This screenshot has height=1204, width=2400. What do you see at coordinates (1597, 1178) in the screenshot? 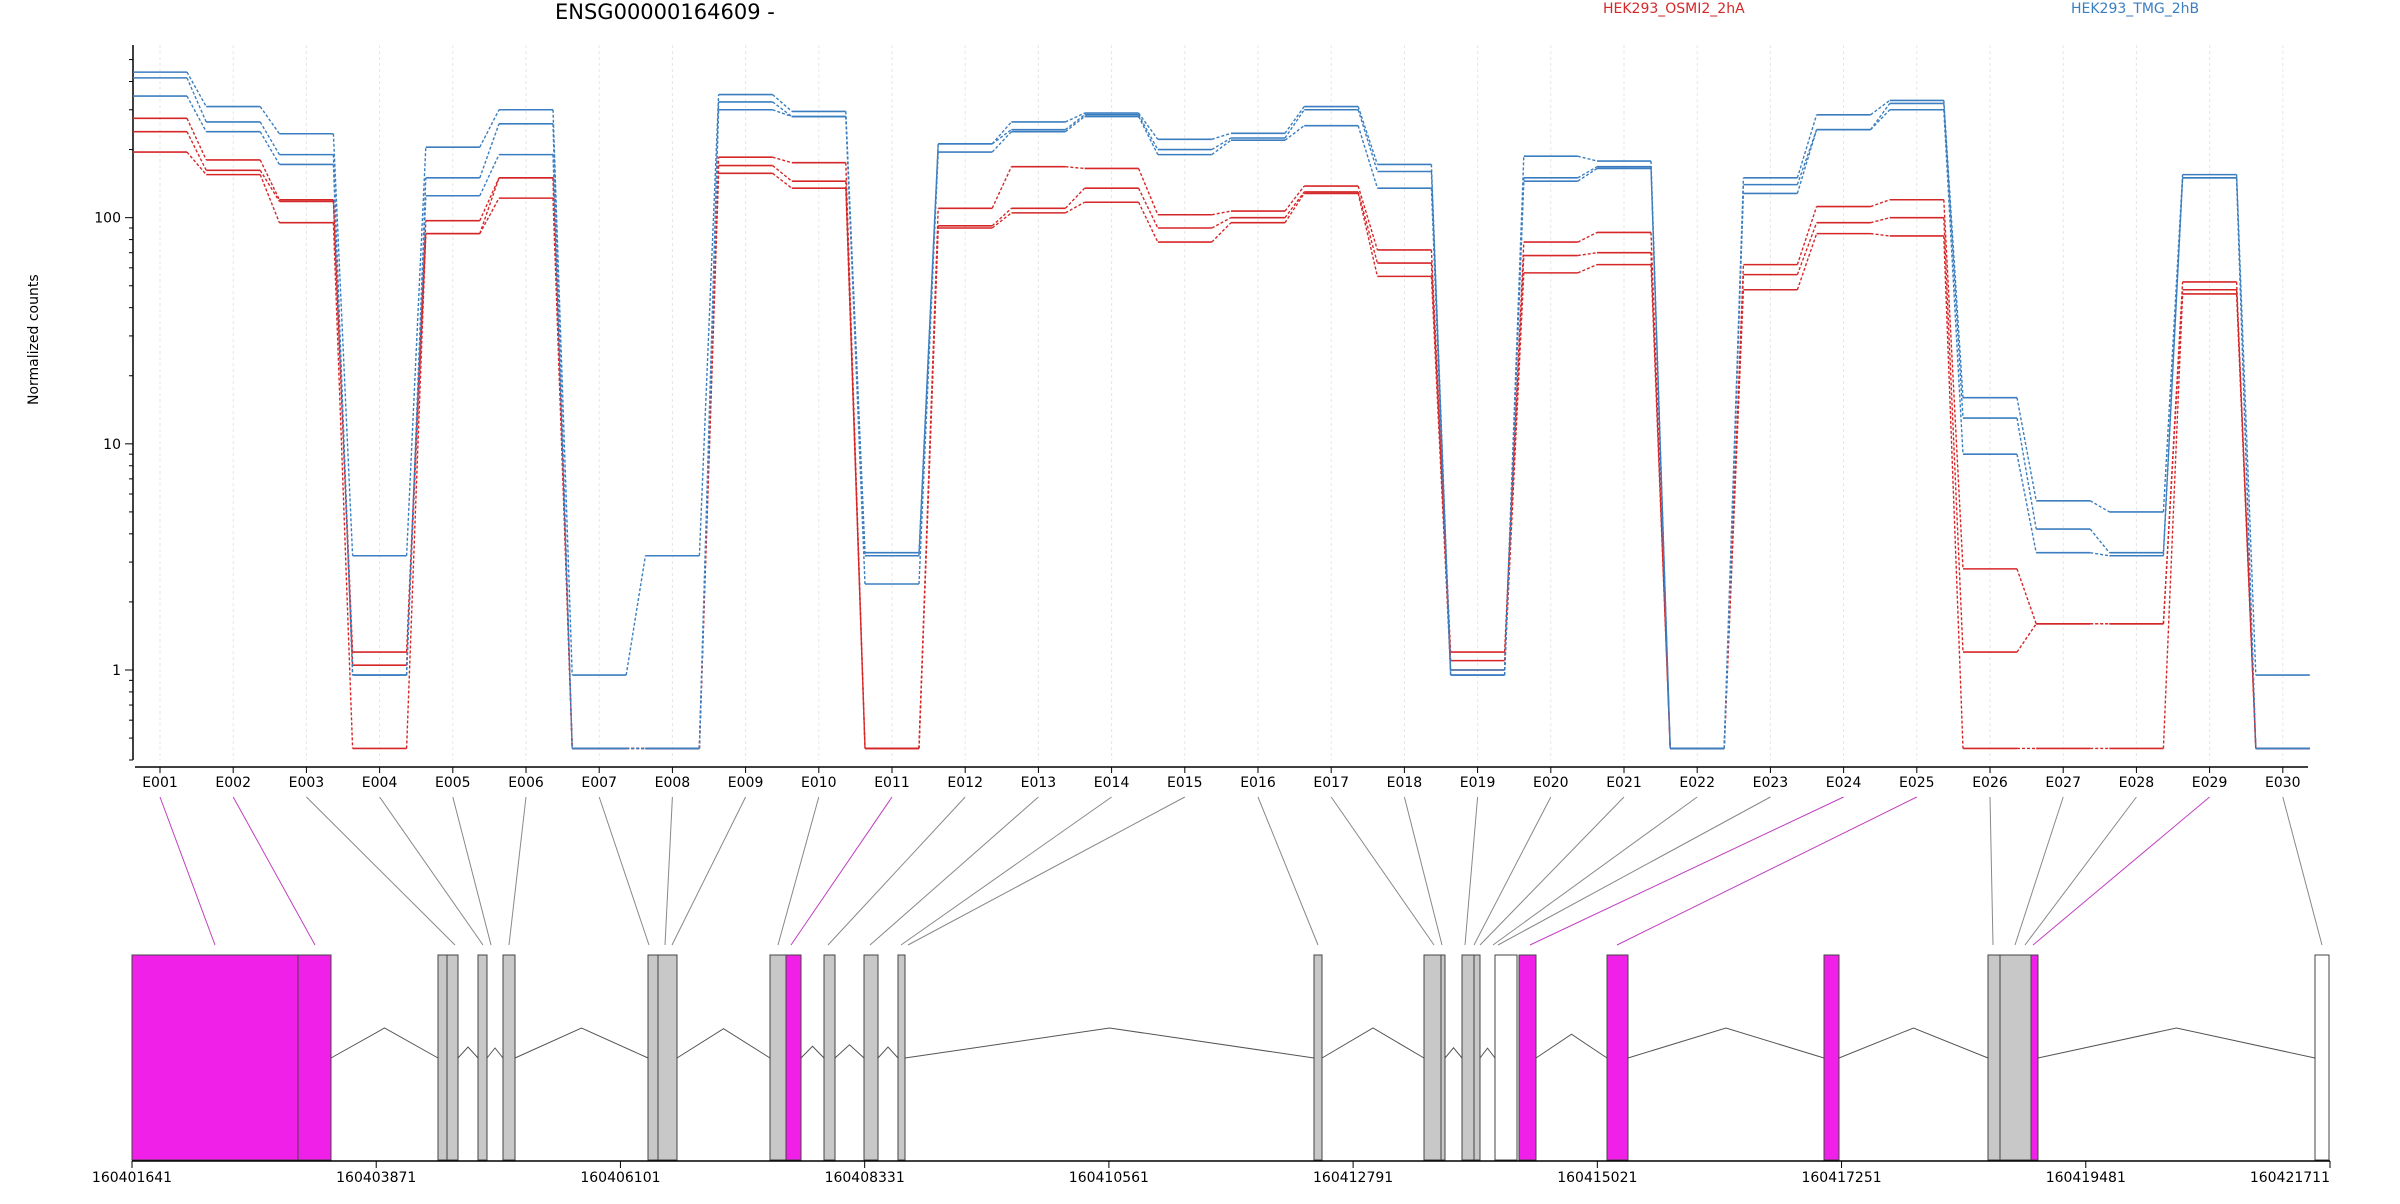
I see `genomic-tick-label: 160415021` at bounding box center [1597, 1178].